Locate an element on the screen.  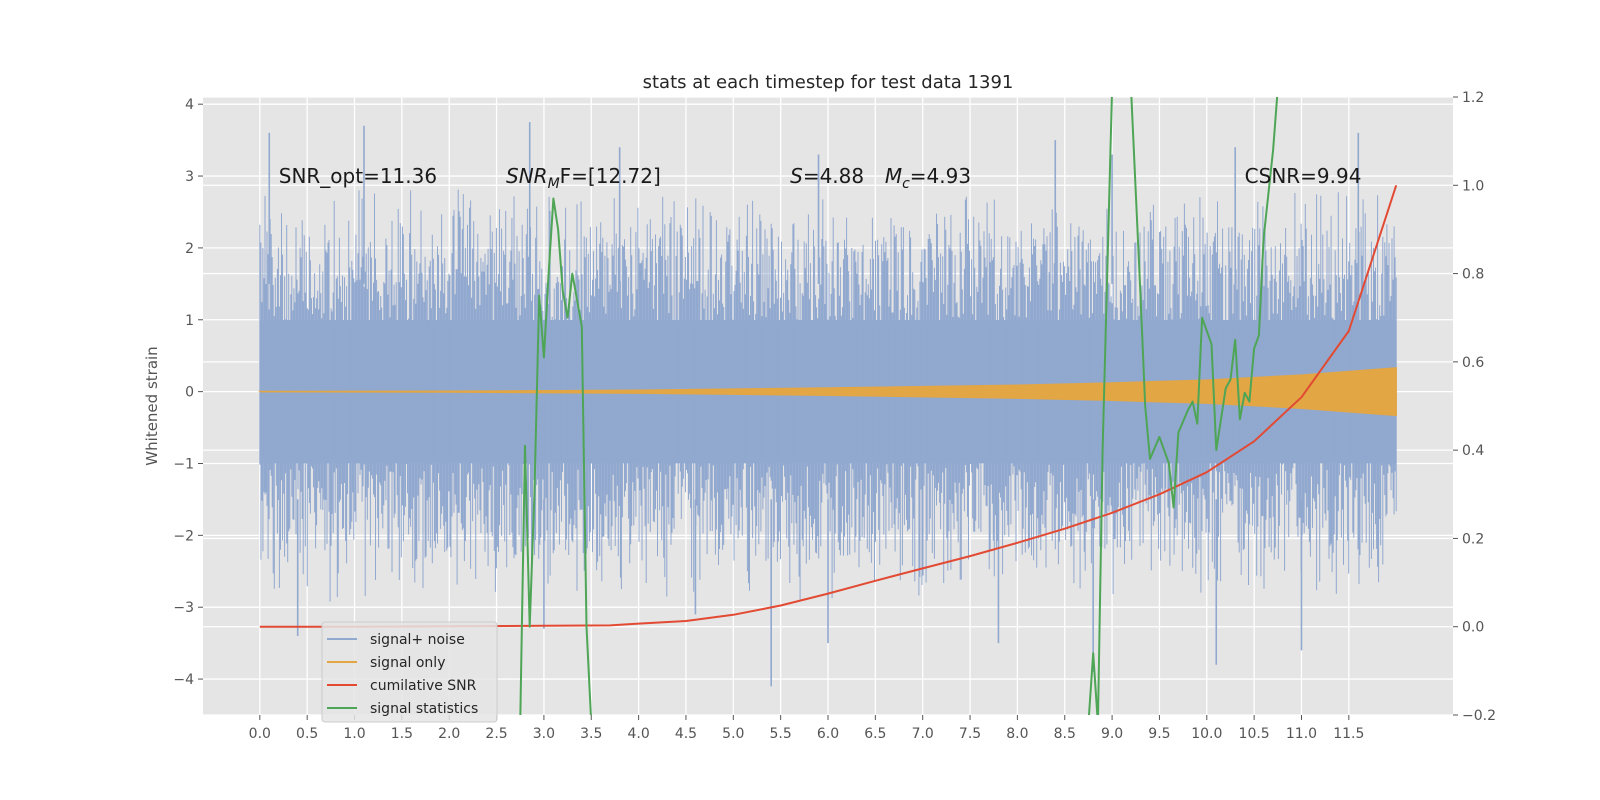
x-tick-label: 9.0 is located at coordinates (1112, 734).